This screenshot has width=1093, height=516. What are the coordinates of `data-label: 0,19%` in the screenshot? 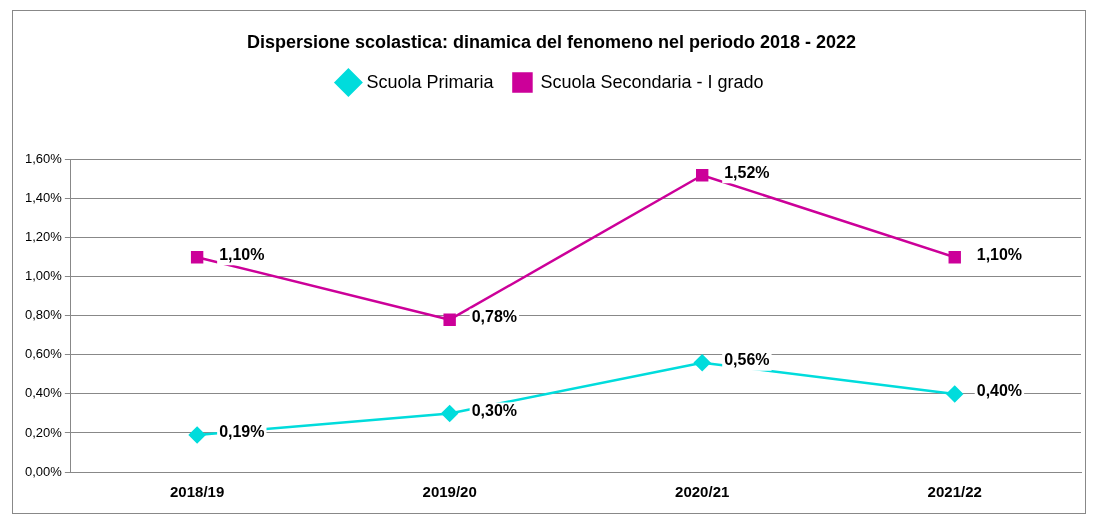 It's located at (242, 432).